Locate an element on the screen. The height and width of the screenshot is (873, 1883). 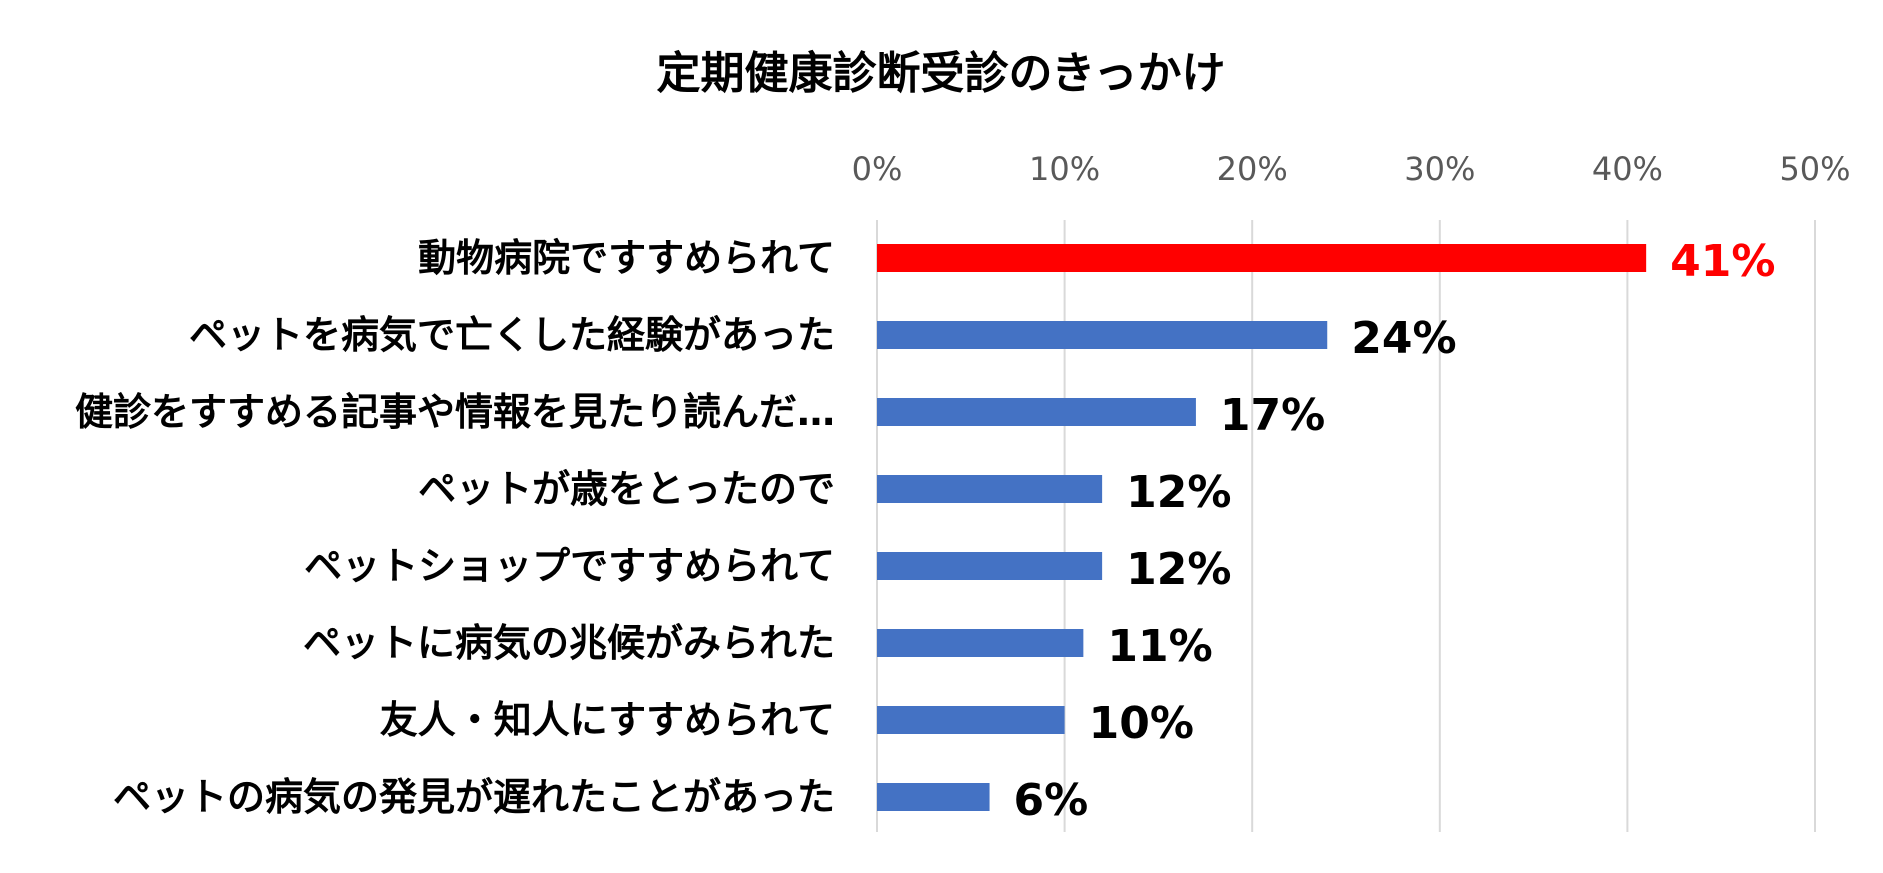
category-label: ペットを病気で亡くした経験があった is located at coordinates (512, 335).